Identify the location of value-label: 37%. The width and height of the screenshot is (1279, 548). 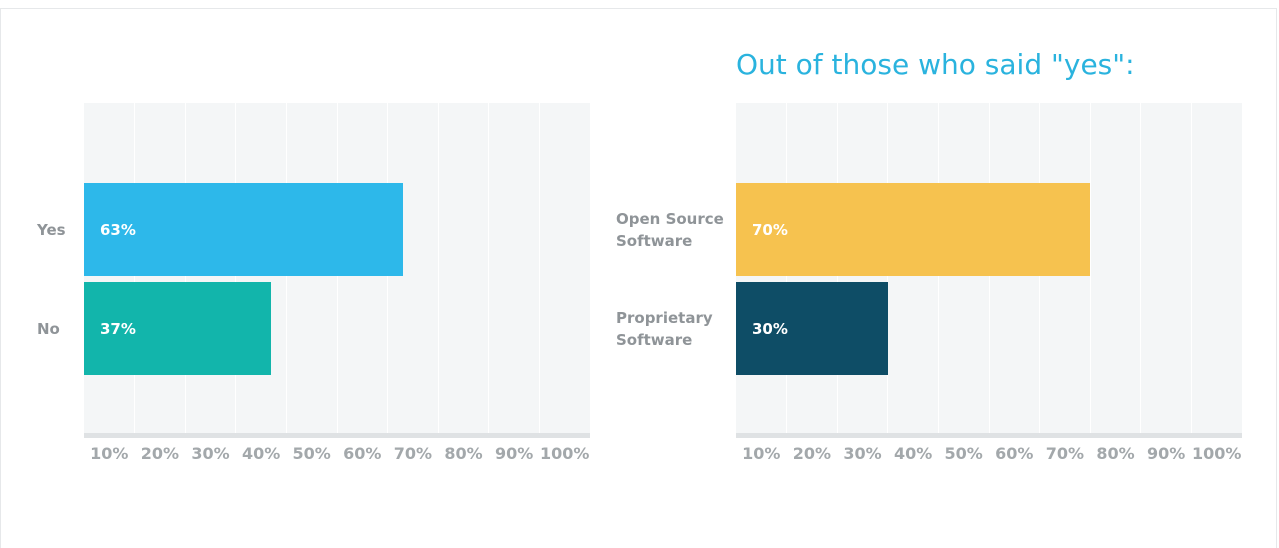
(118, 328).